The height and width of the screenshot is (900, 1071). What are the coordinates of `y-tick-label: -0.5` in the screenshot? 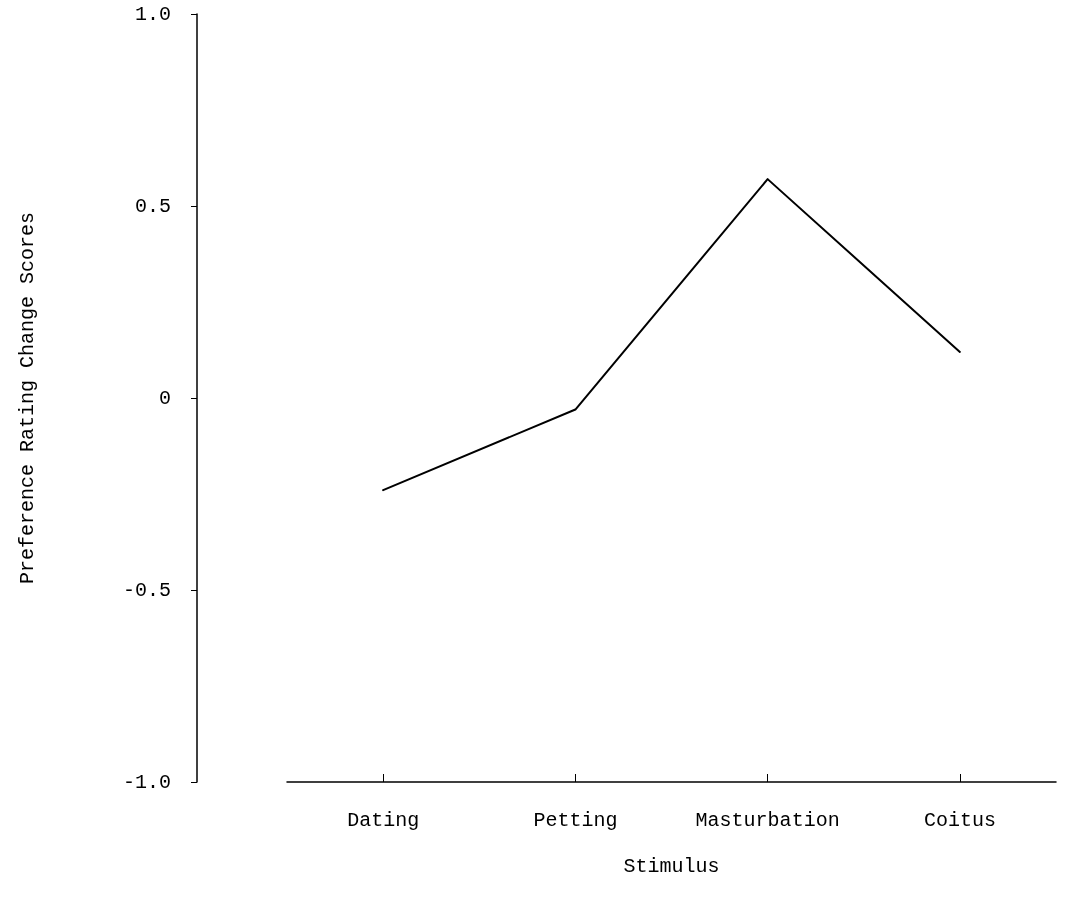 It's located at (146, 590).